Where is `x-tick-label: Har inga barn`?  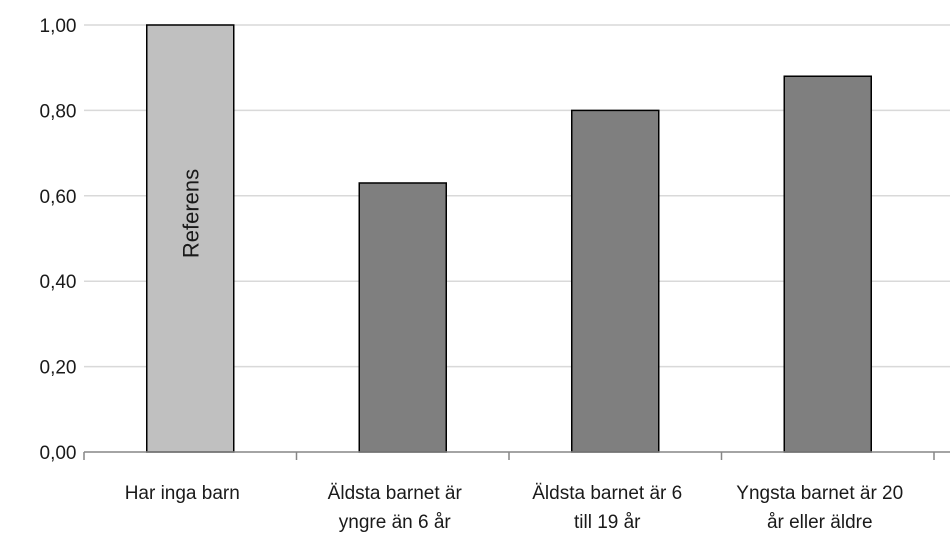
x-tick-label: Har inga barn is located at coordinates (182, 493).